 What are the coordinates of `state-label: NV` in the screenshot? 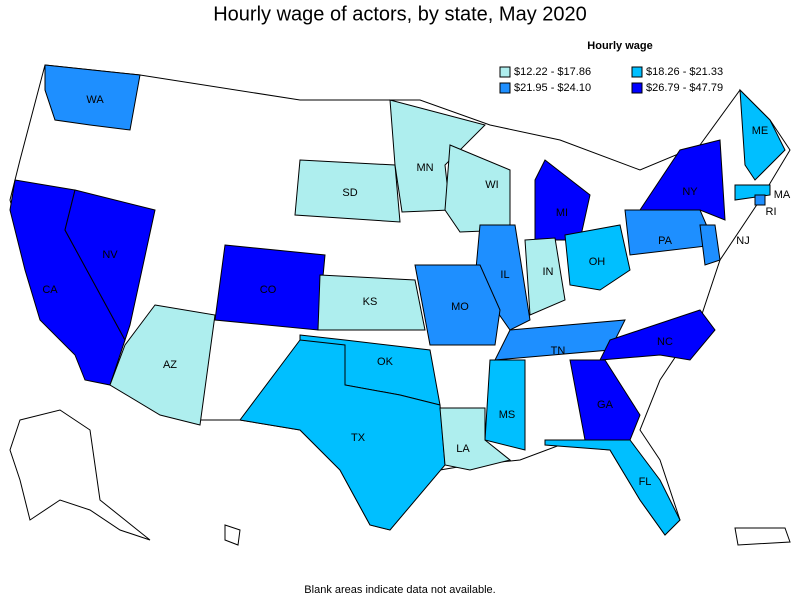 It's located at (110, 255).